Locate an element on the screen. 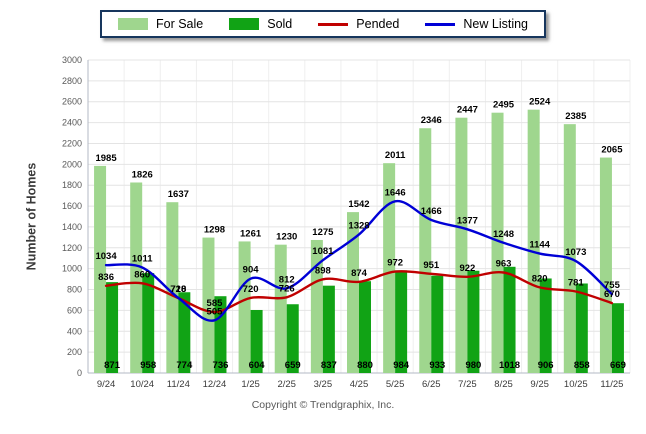 This screenshot has width=646, height=434. new-listing-value-label: 1144 is located at coordinates (539, 245).